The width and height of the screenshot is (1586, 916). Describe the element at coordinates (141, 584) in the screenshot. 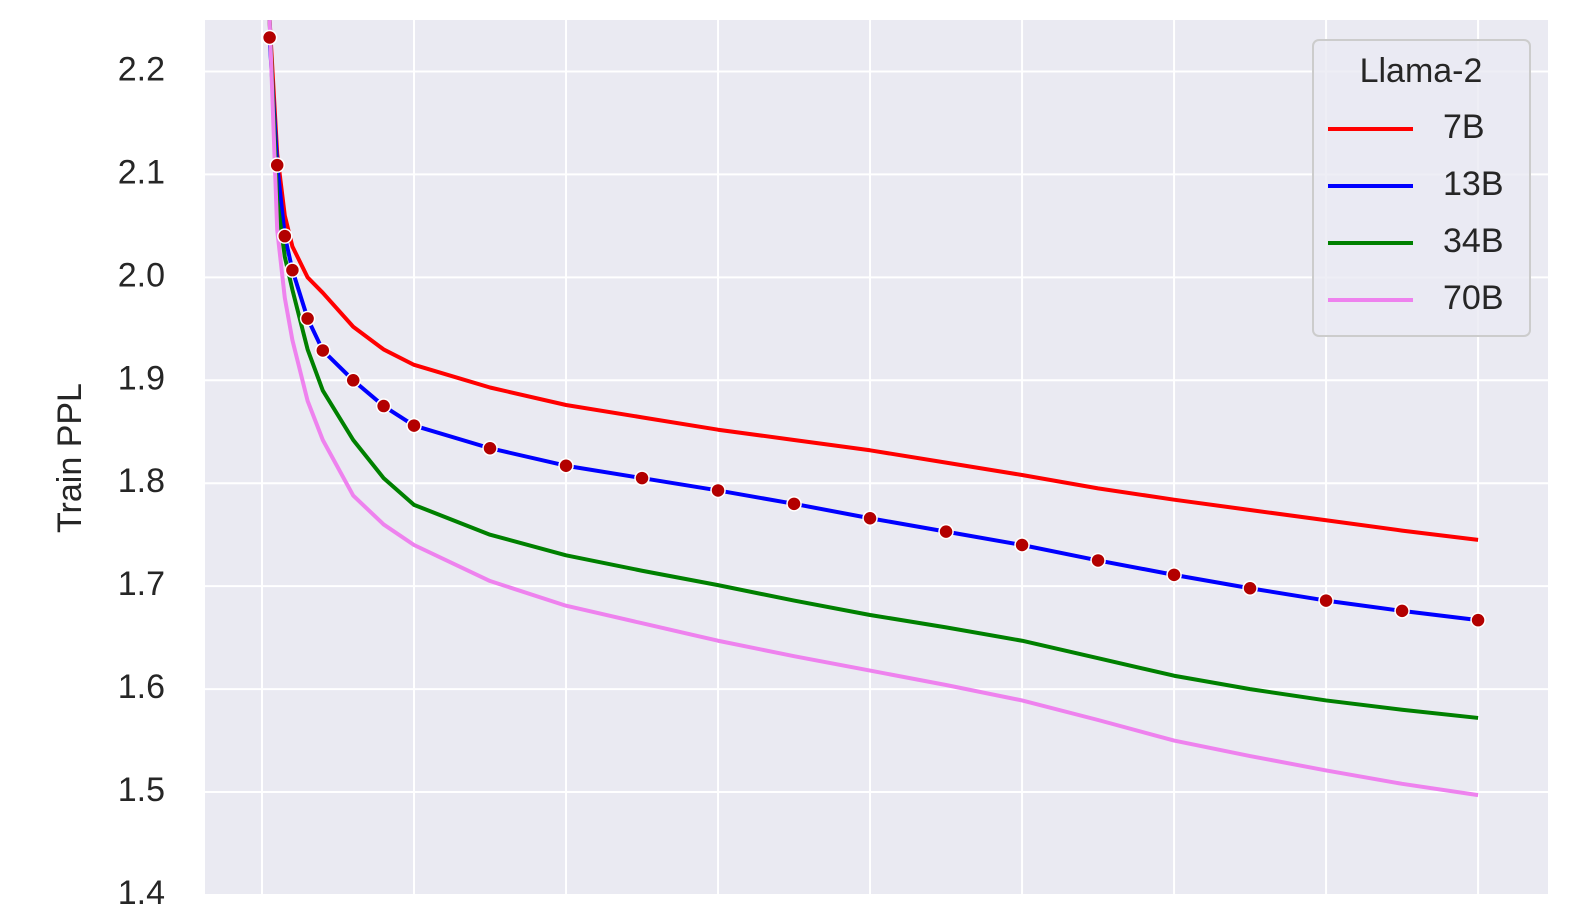

I see `y-tick-label: 1.7` at that location.